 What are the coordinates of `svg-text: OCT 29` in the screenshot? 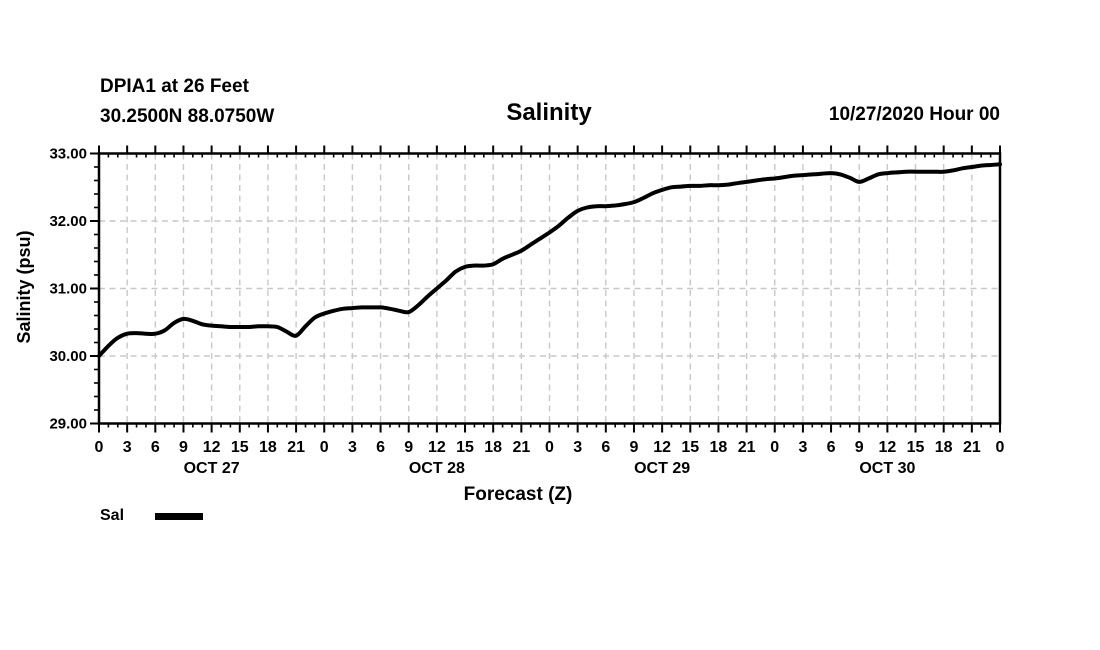 It's located at (662, 468).